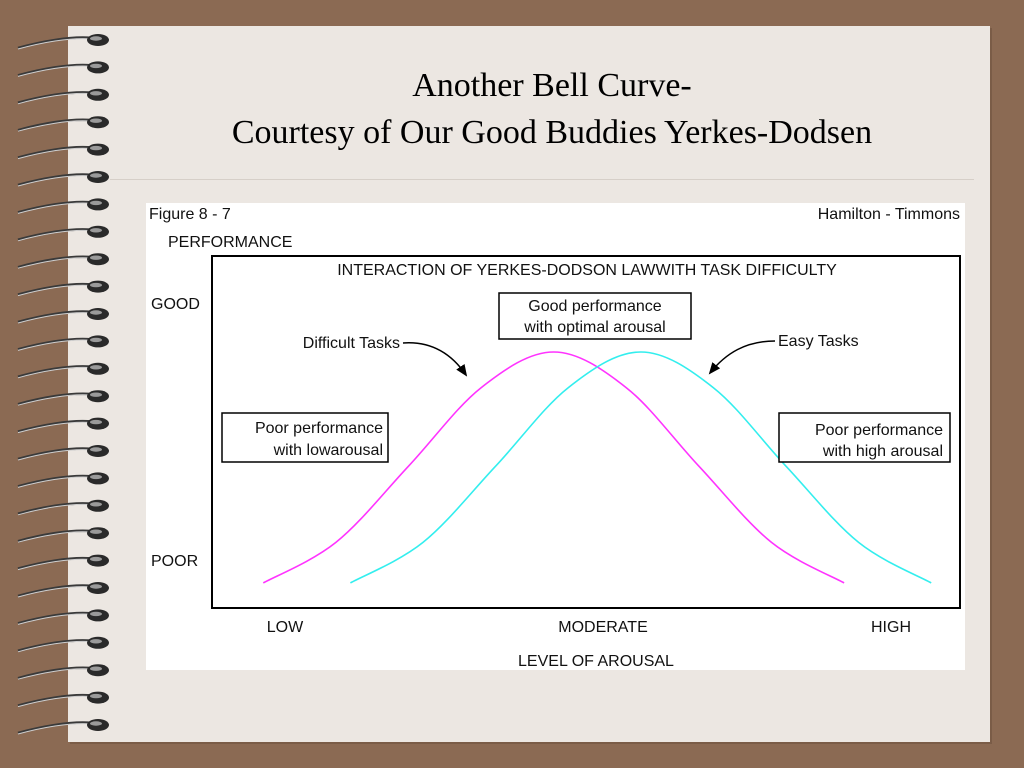 Image resolution: width=1024 pixels, height=768 pixels. What do you see at coordinates (602, 627) in the screenshot?
I see `x-tick-moderate: MODERATE` at bounding box center [602, 627].